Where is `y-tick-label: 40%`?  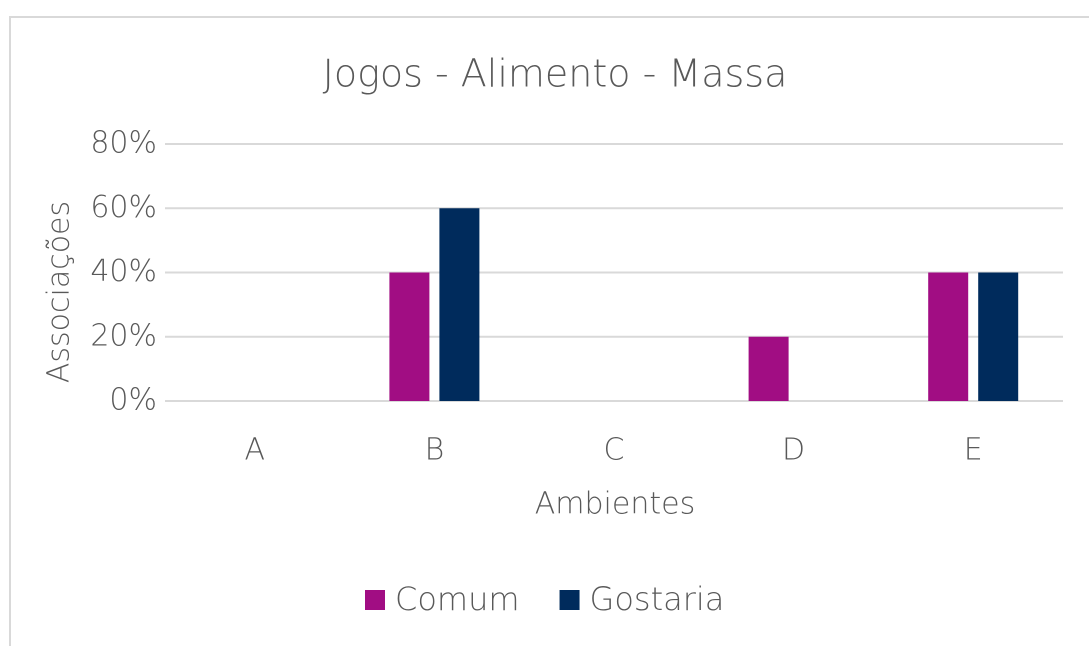
y-tick-label: 40% is located at coordinates (123, 271).